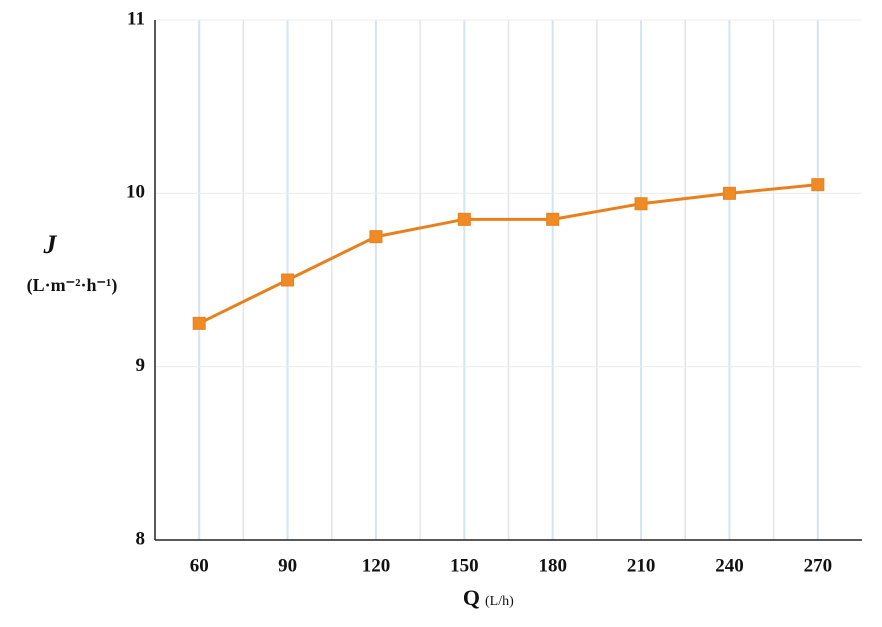 Image resolution: width=882 pixels, height=627 pixels. Describe the element at coordinates (72, 285) in the screenshot. I see `y-axis-unit: (L·m⁻²·h⁻¹)` at that location.